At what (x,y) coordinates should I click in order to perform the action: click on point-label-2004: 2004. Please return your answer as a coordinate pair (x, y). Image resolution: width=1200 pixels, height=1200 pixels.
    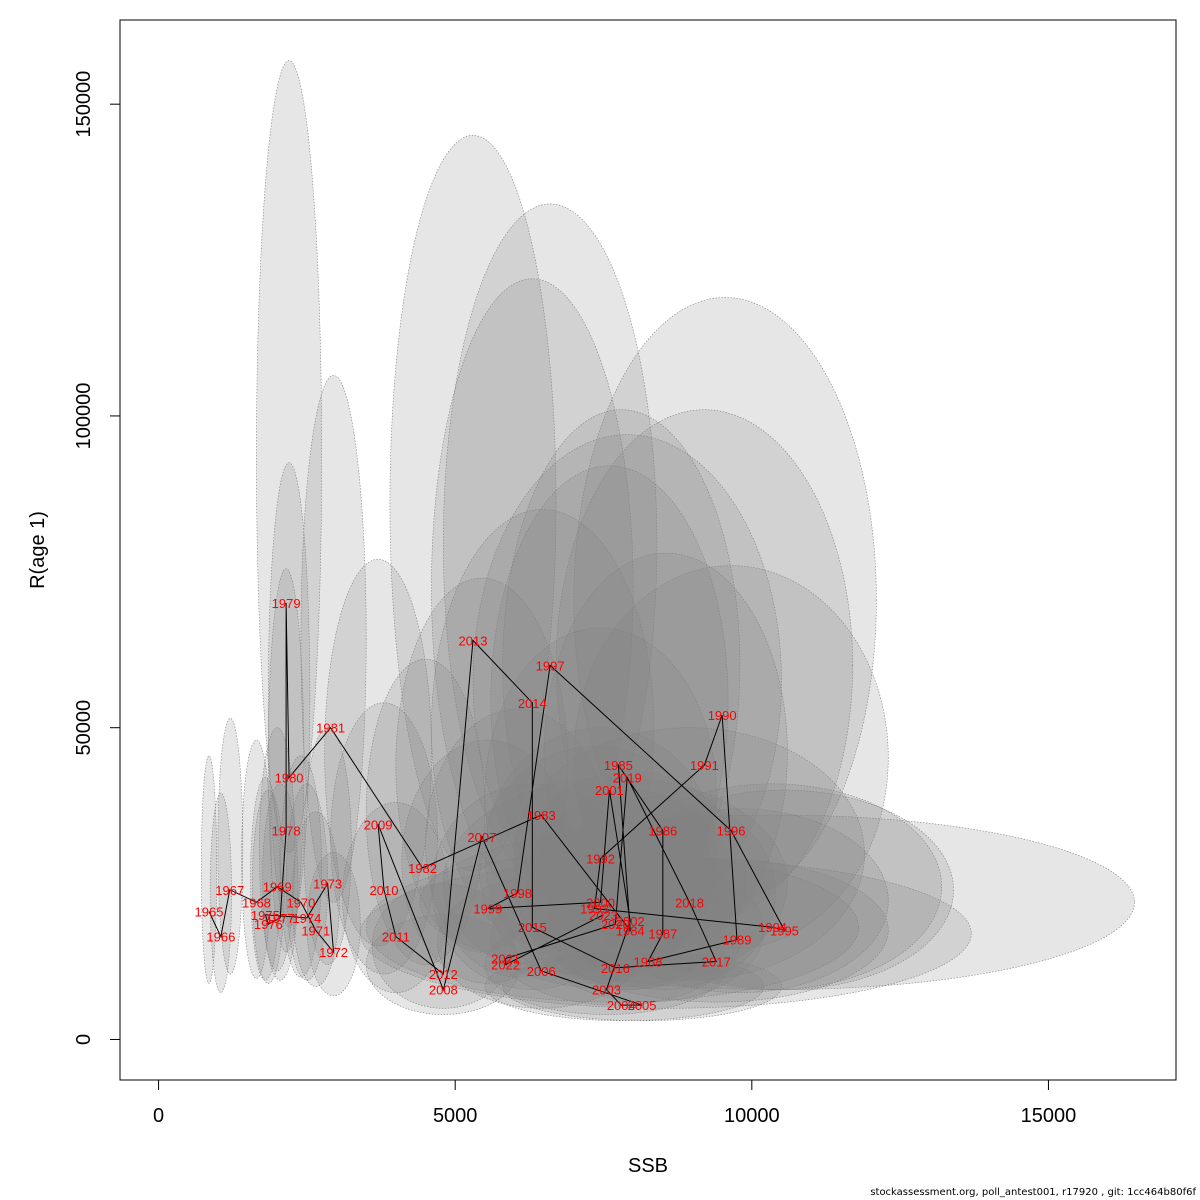
    Looking at the image, I should click on (621, 1005).